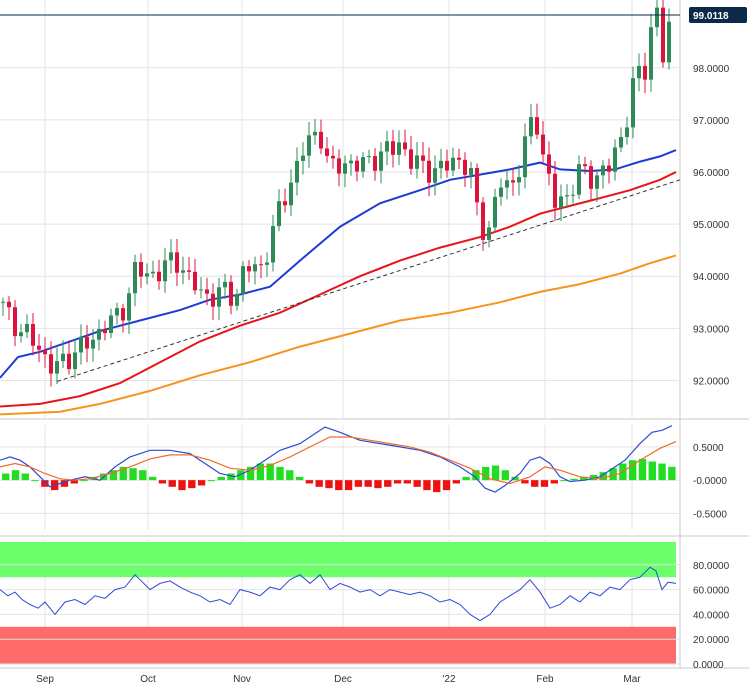 This screenshot has height=700, width=749. I want to click on y-tick-label: 95.0000, so click(711, 225).